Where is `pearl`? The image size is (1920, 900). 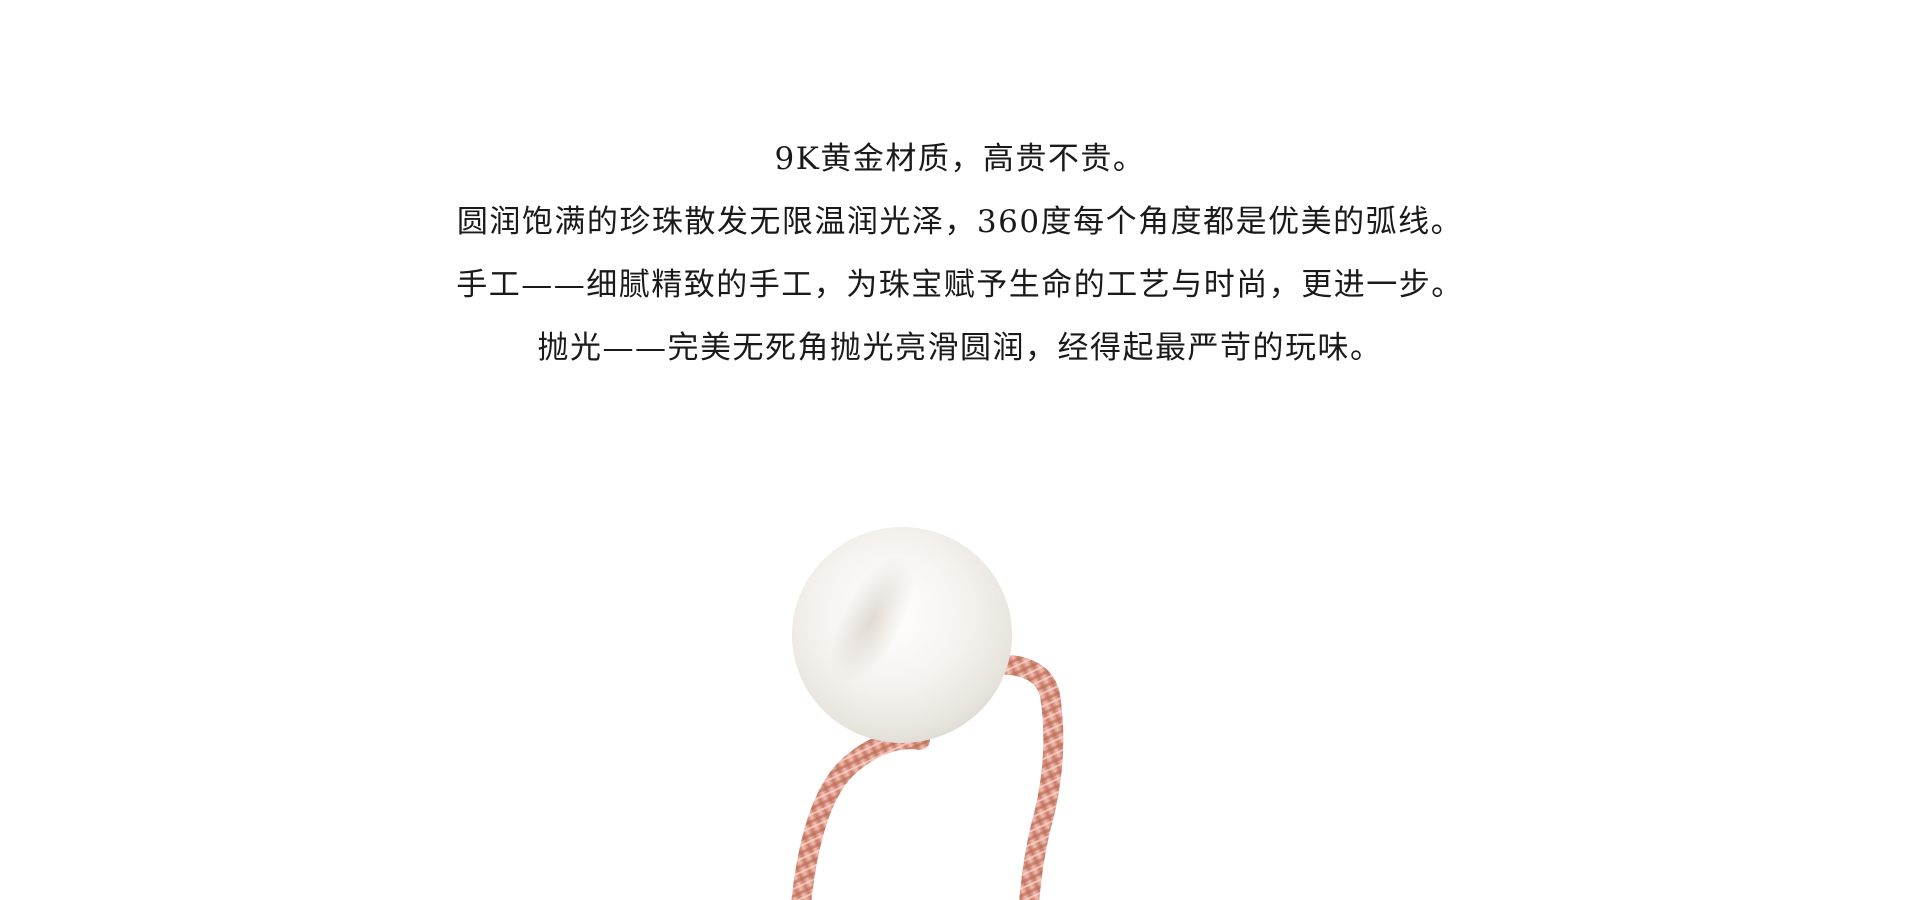
pearl is located at coordinates (902, 635).